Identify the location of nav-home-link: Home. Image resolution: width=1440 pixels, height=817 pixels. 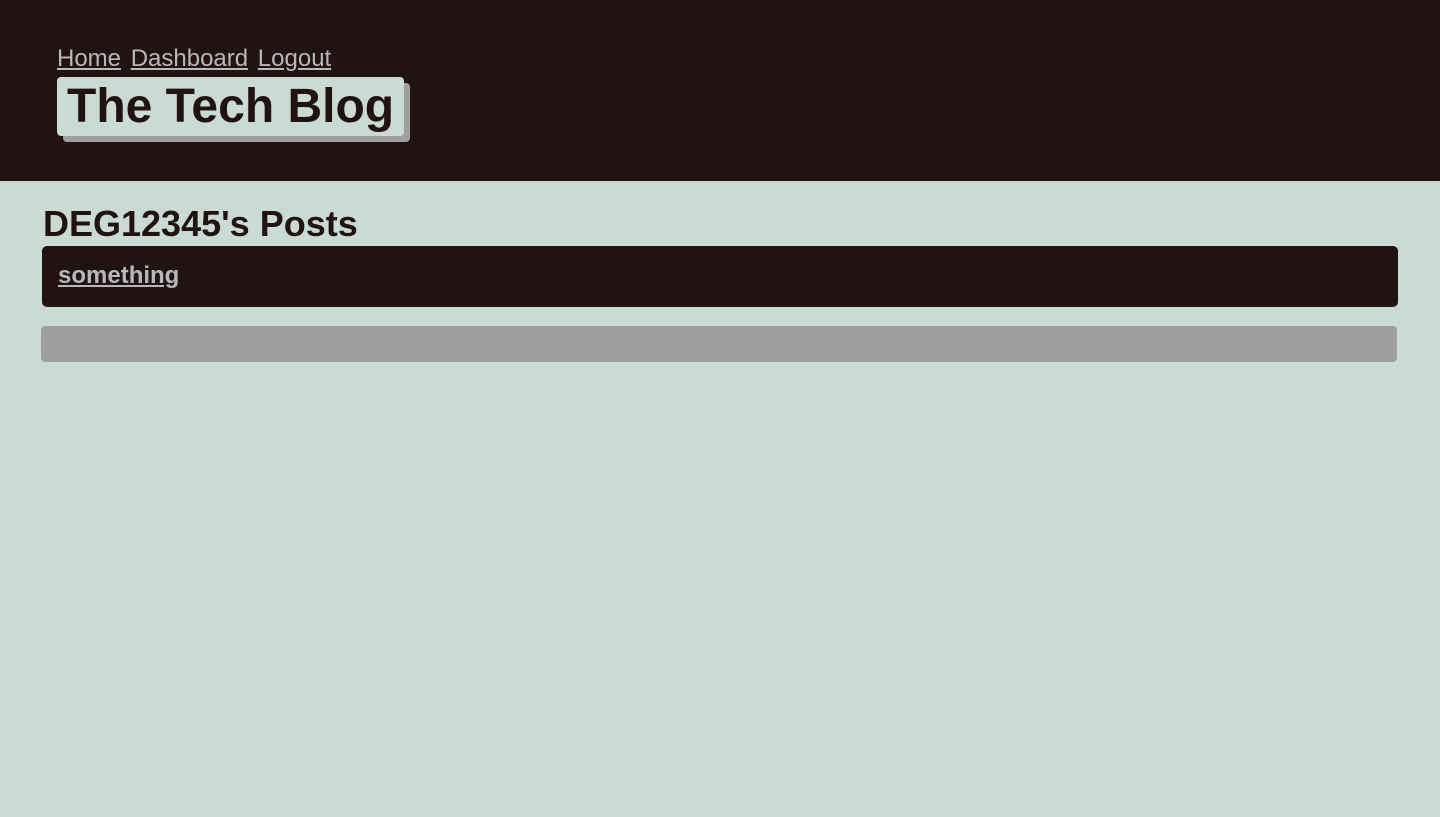
(89, 58).